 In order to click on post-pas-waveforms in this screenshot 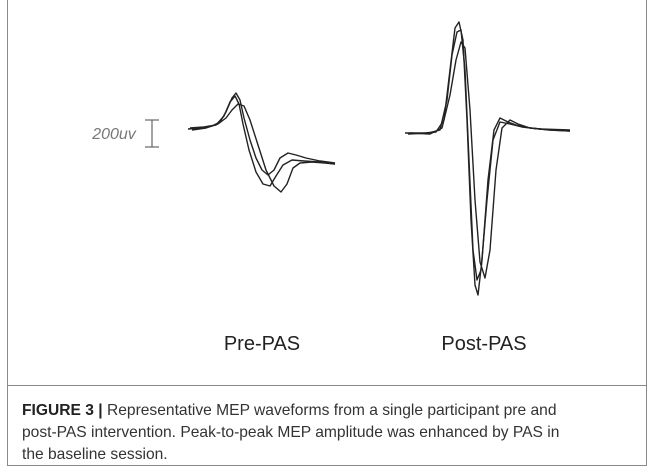, I will do `click(488, 158)`.